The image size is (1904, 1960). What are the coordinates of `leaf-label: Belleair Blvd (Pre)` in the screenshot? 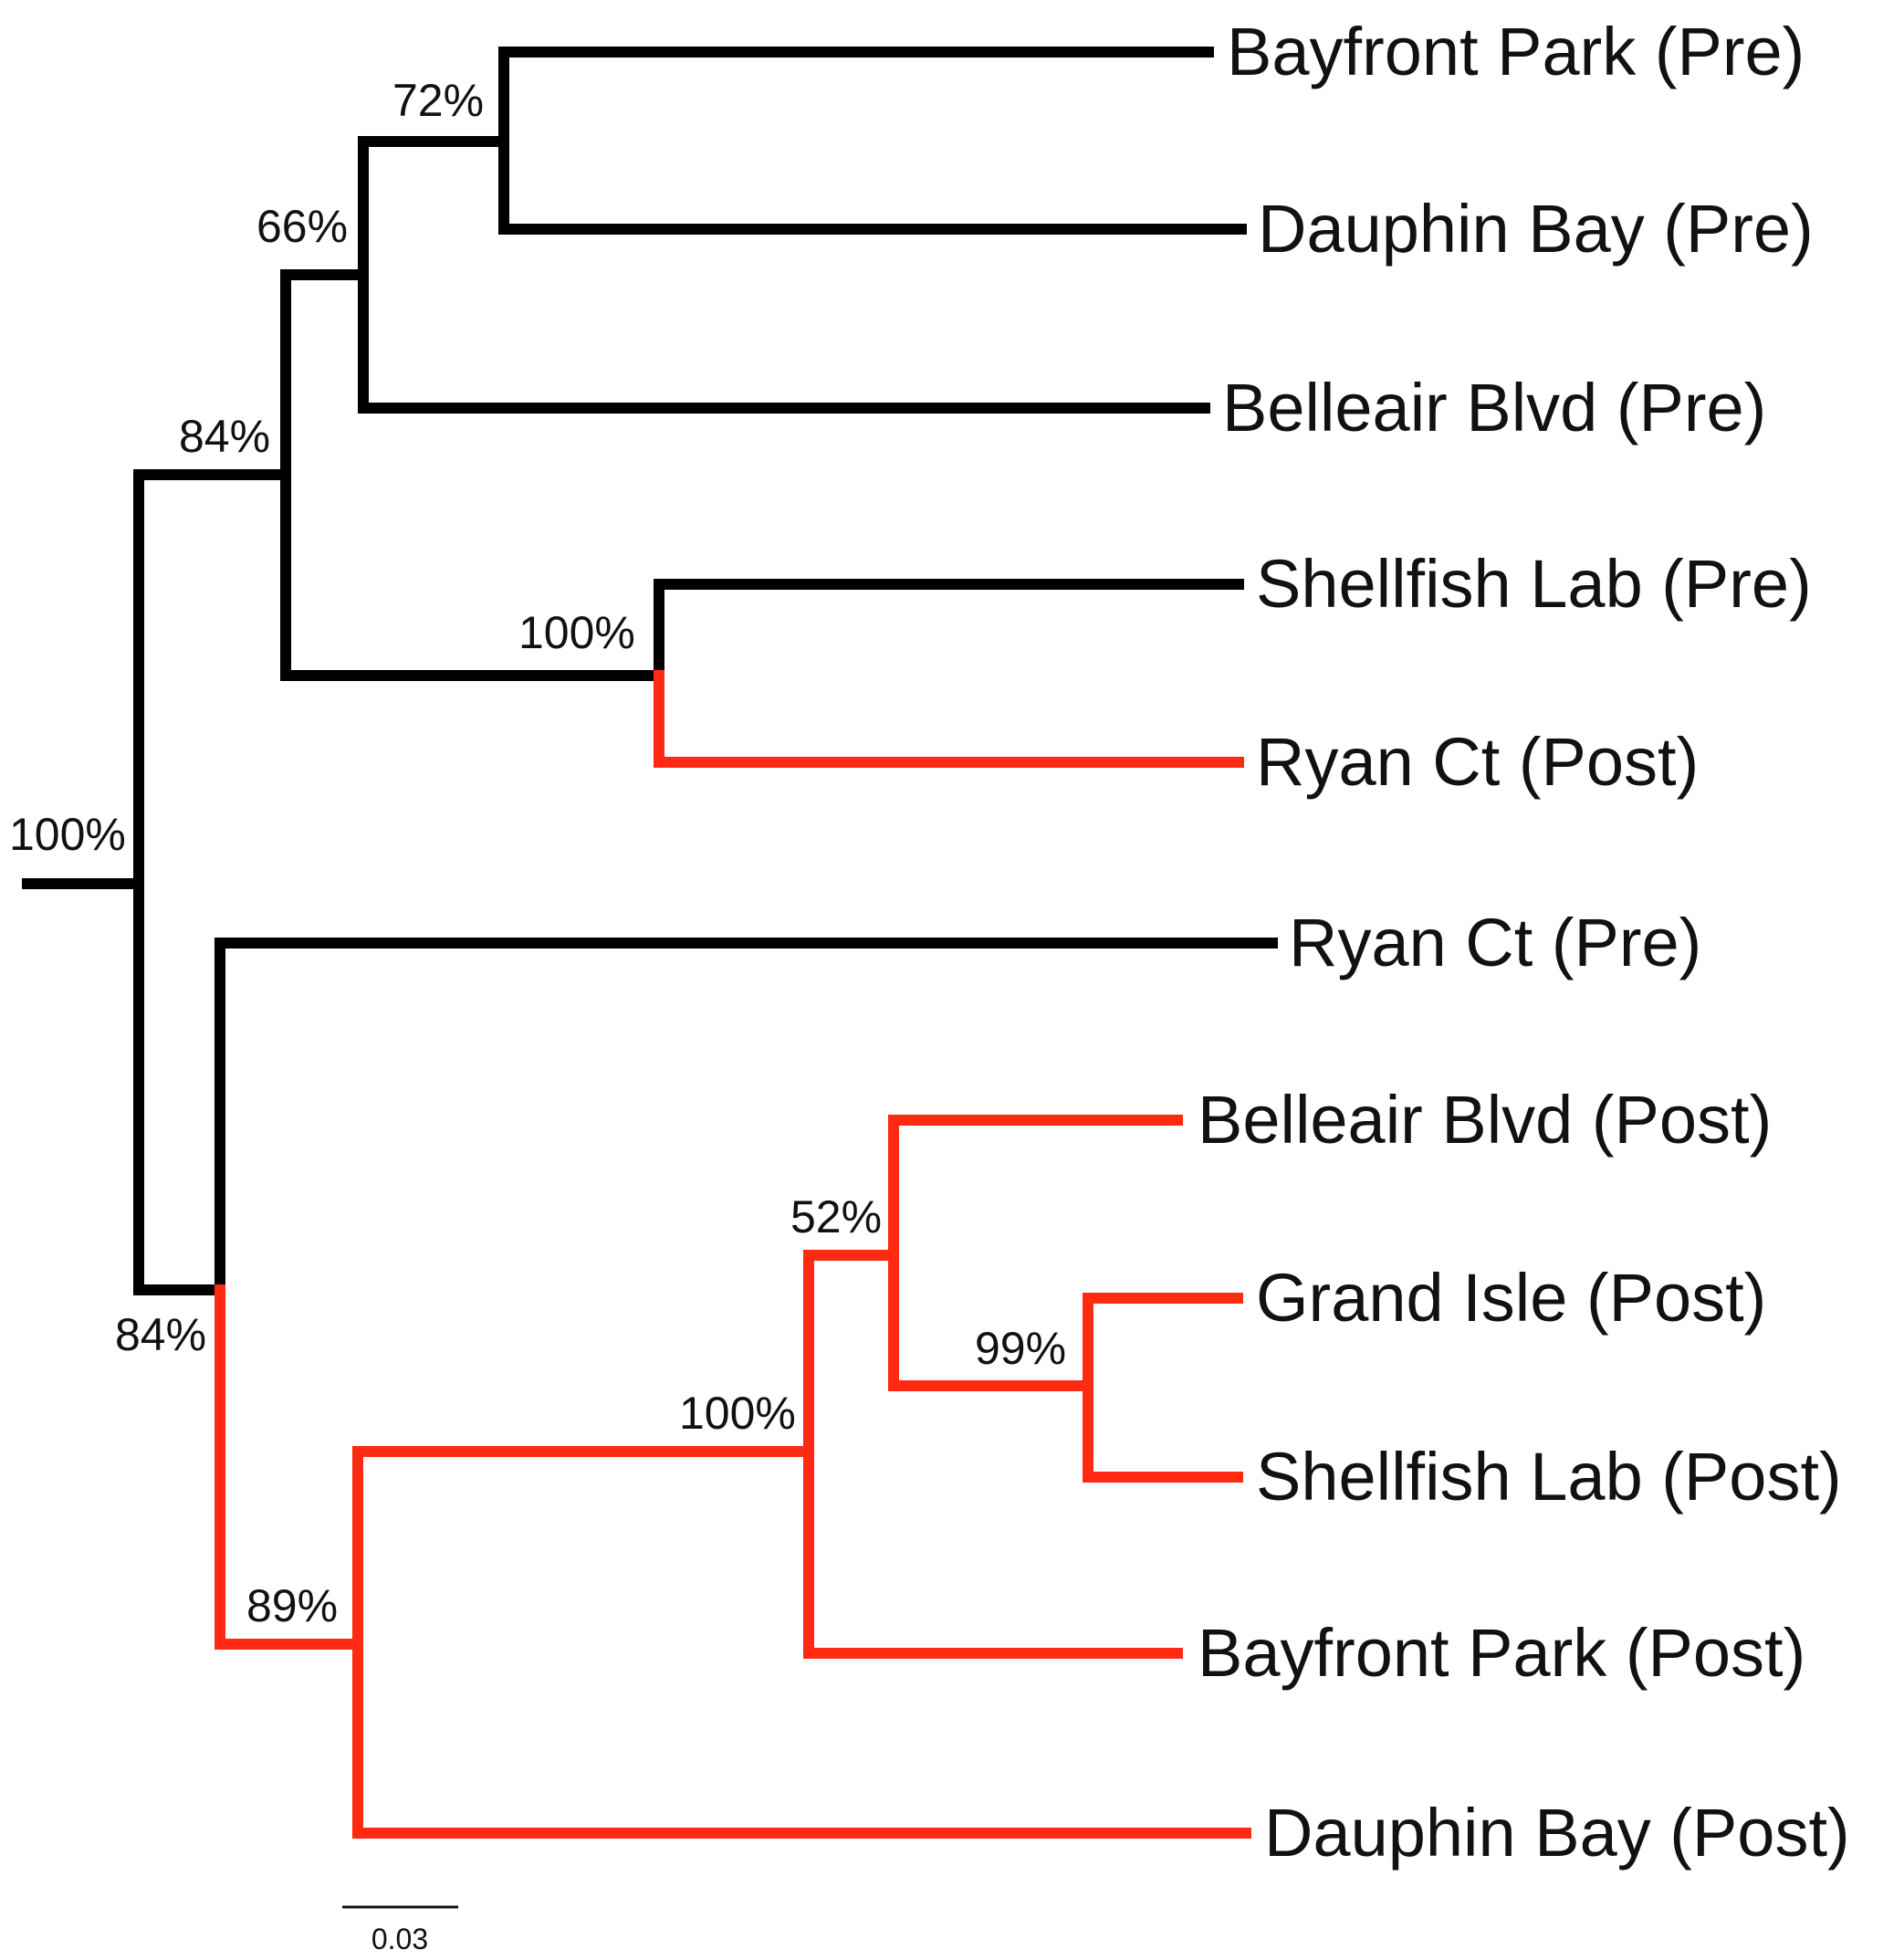 It's located at (1494, 407).